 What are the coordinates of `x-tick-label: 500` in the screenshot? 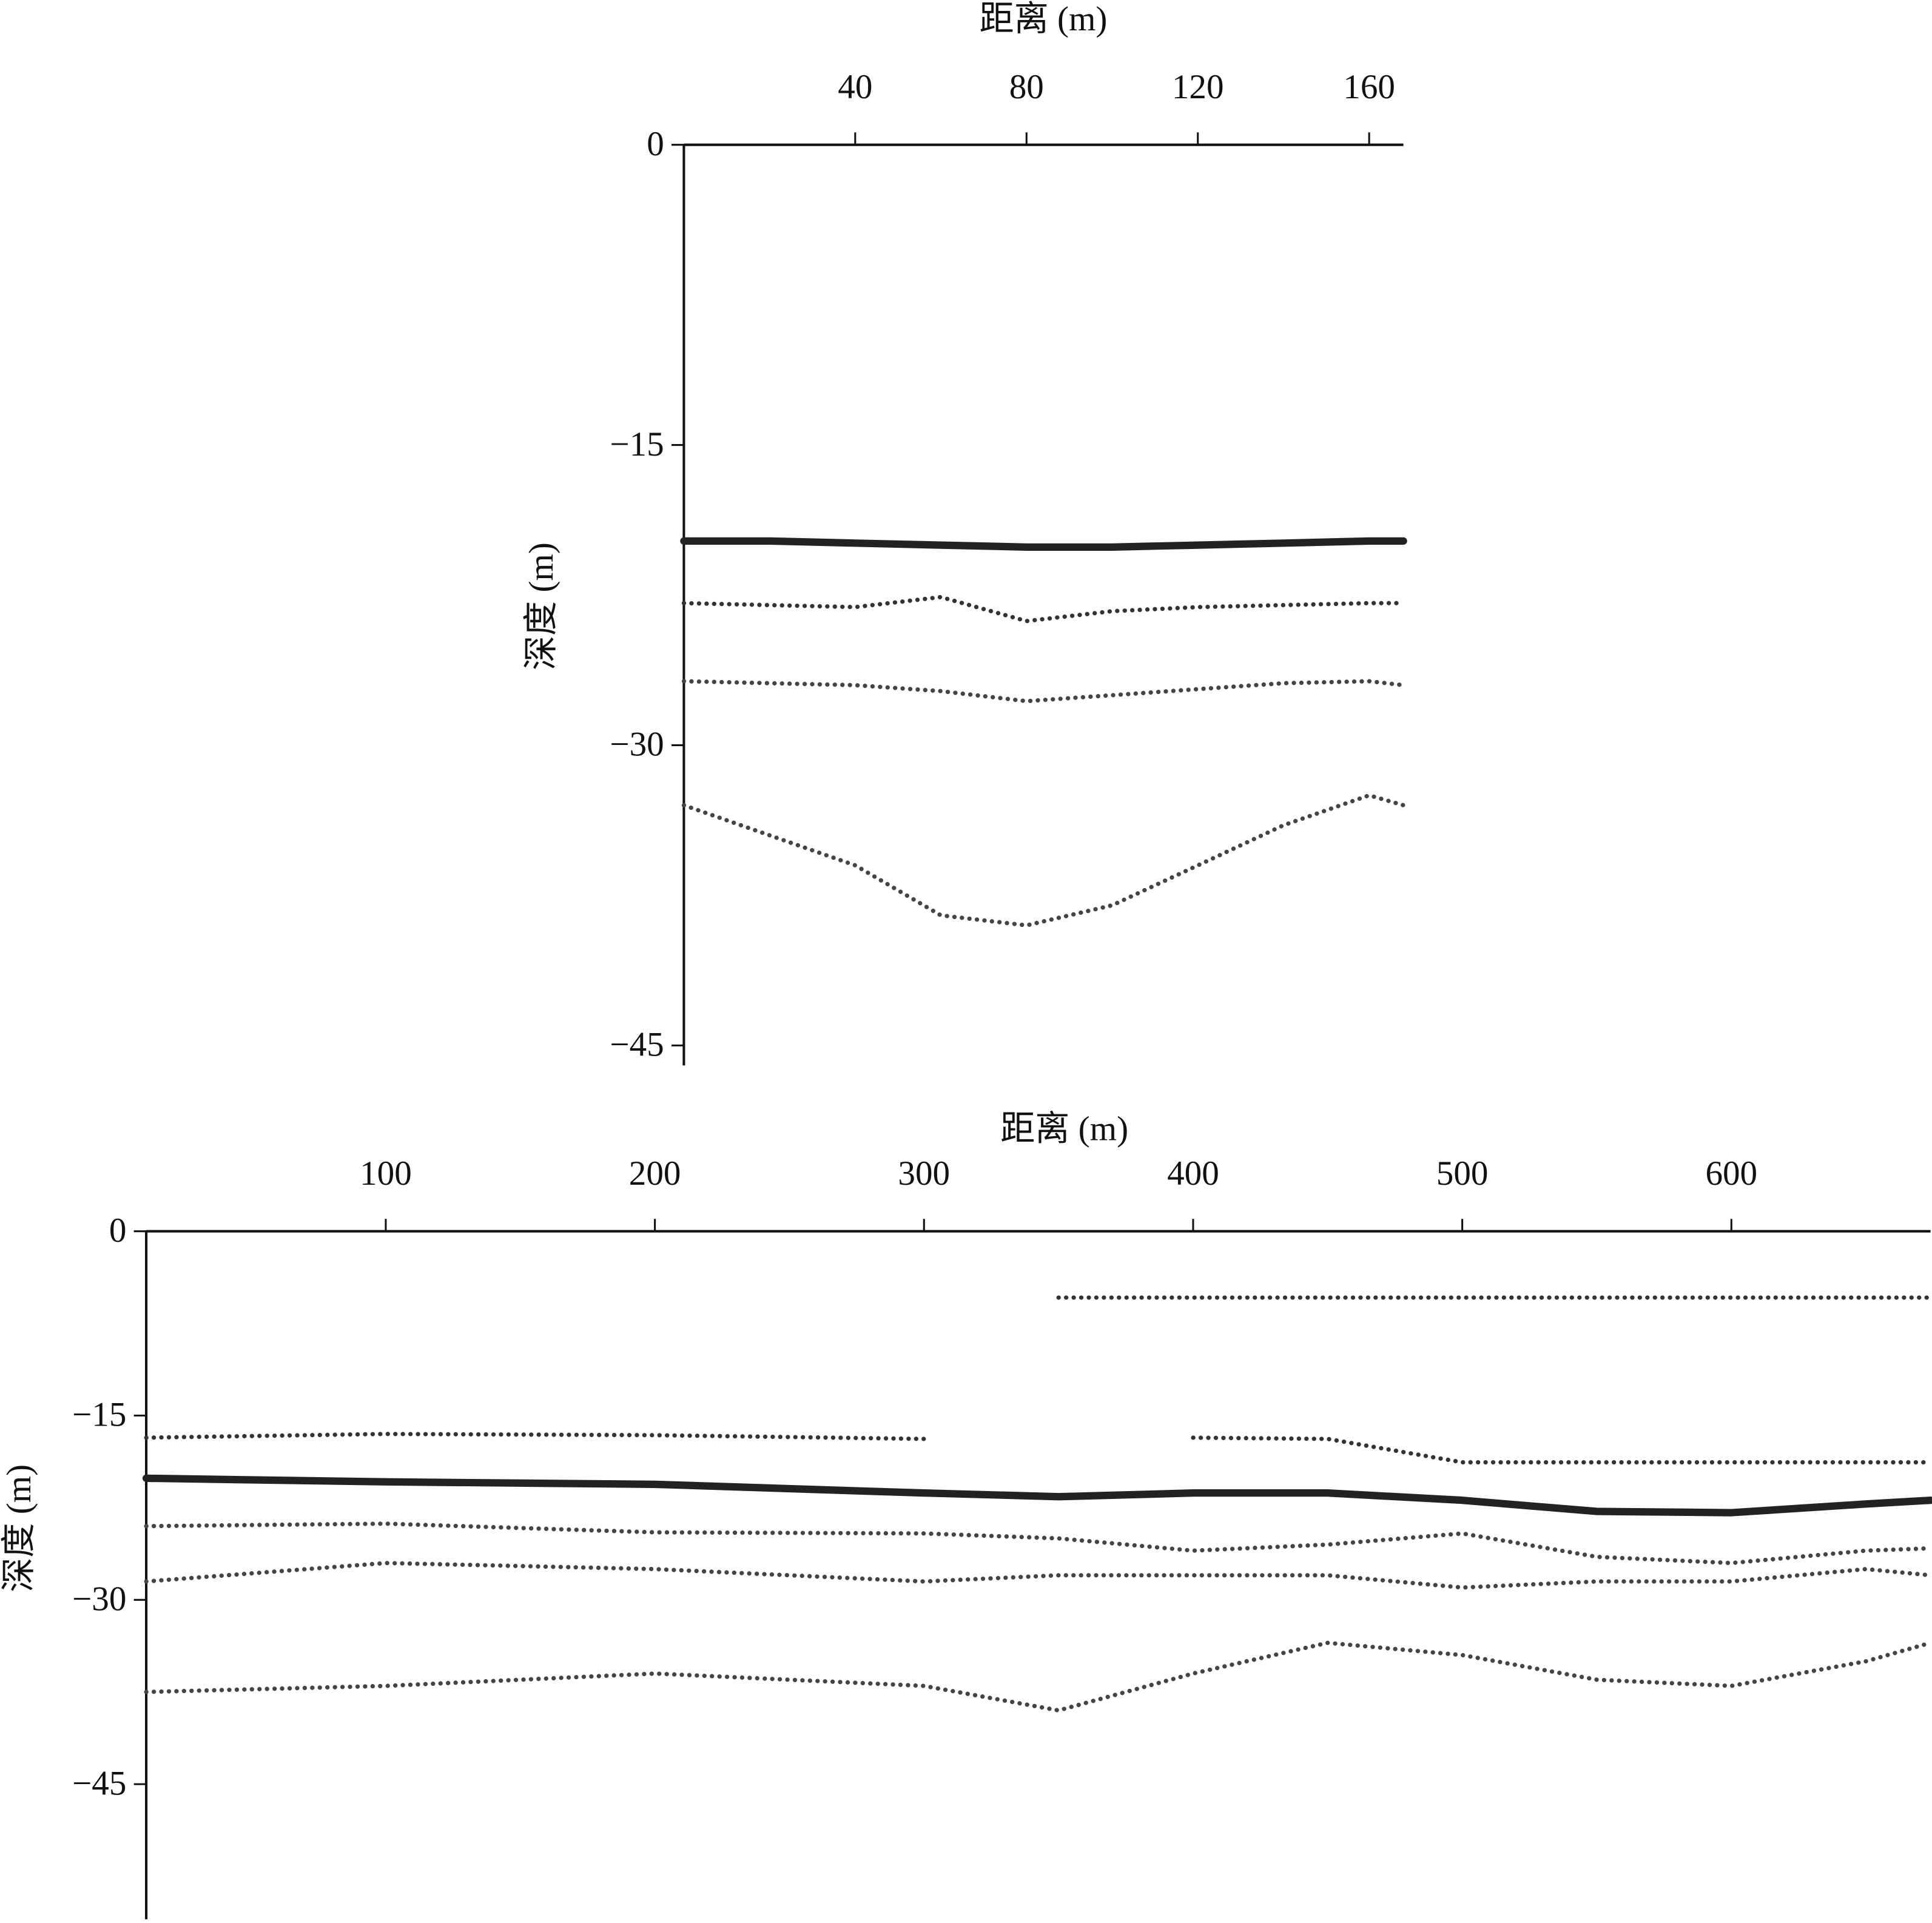 It's located at (1462, 1173).